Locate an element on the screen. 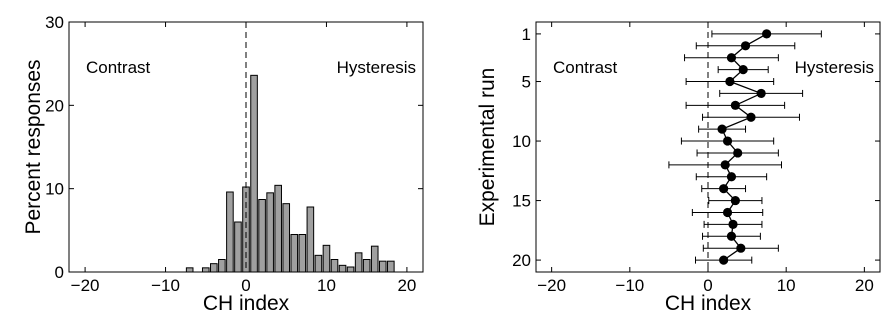 The image size is (885, 322). histogram-x-tick-label: −20 is located at coordinates (85, 285).